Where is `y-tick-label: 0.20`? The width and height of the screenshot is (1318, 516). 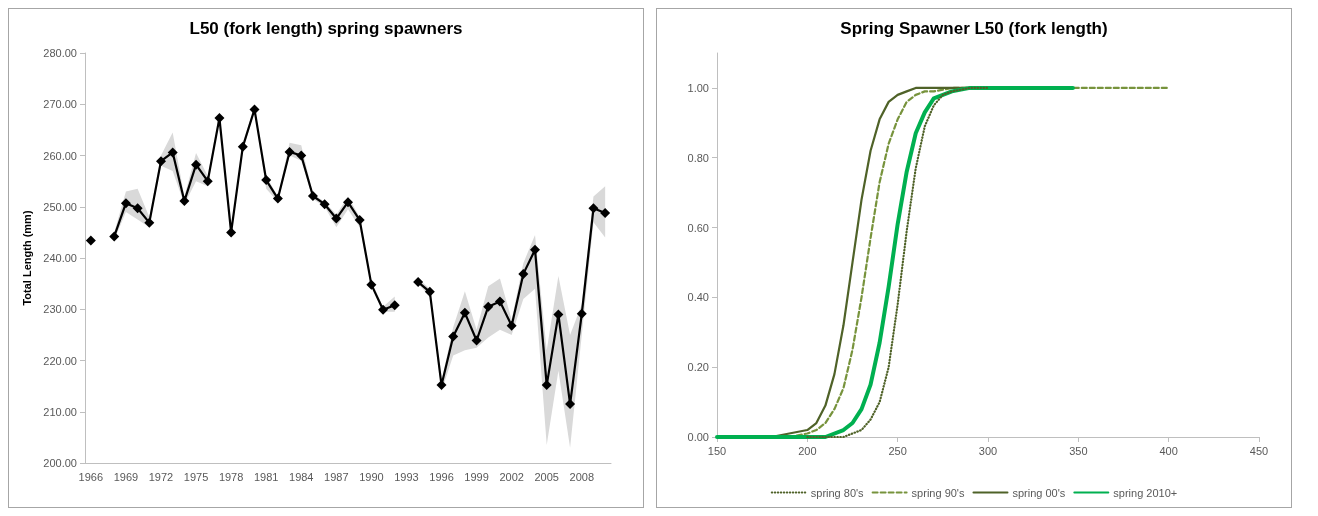
y-tick-label: 0.20 is located at coordinates (698, 367).